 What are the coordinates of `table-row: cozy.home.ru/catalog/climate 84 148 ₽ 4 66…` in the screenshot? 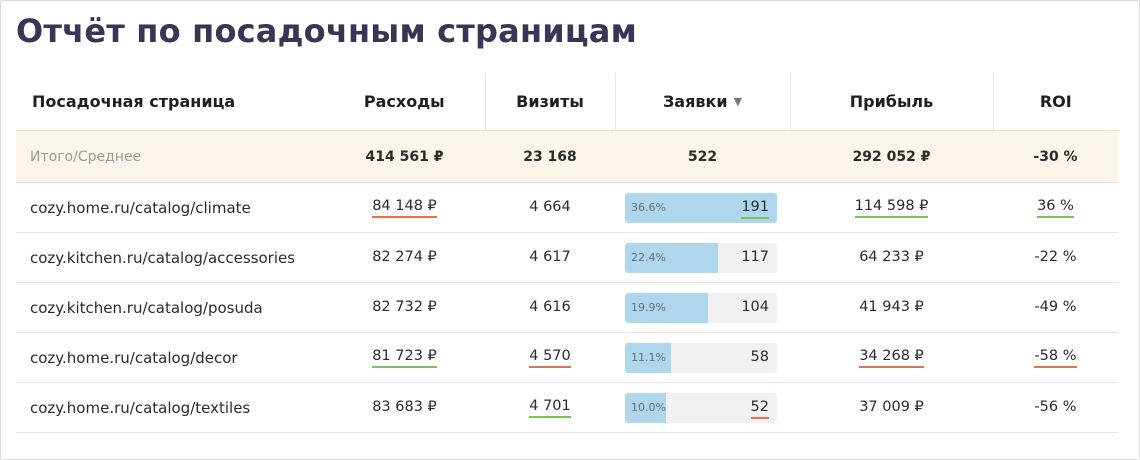 It's located at (567, 207).